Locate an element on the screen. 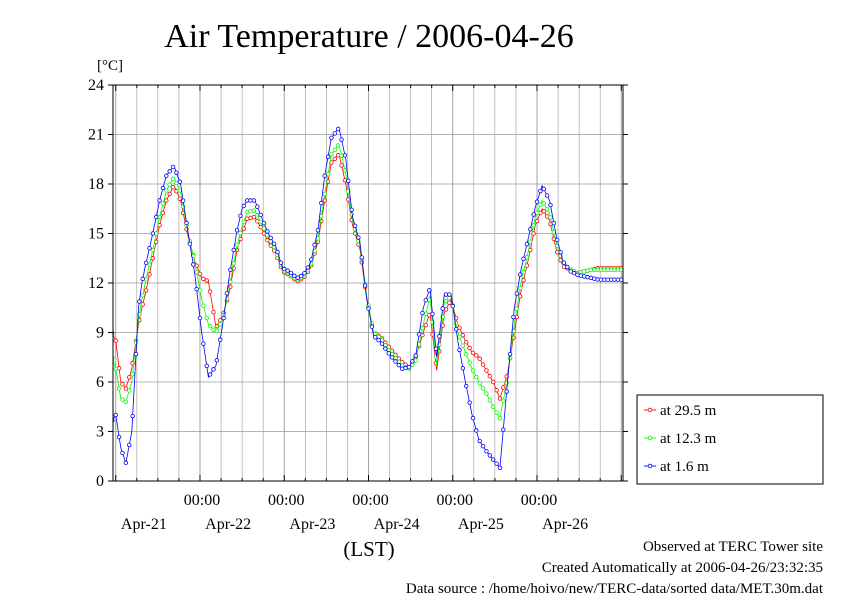 Image resolution: width=842 pixels, height=595 pixels. x-date-label: Apr-23 is located at coordinates (312, 524).